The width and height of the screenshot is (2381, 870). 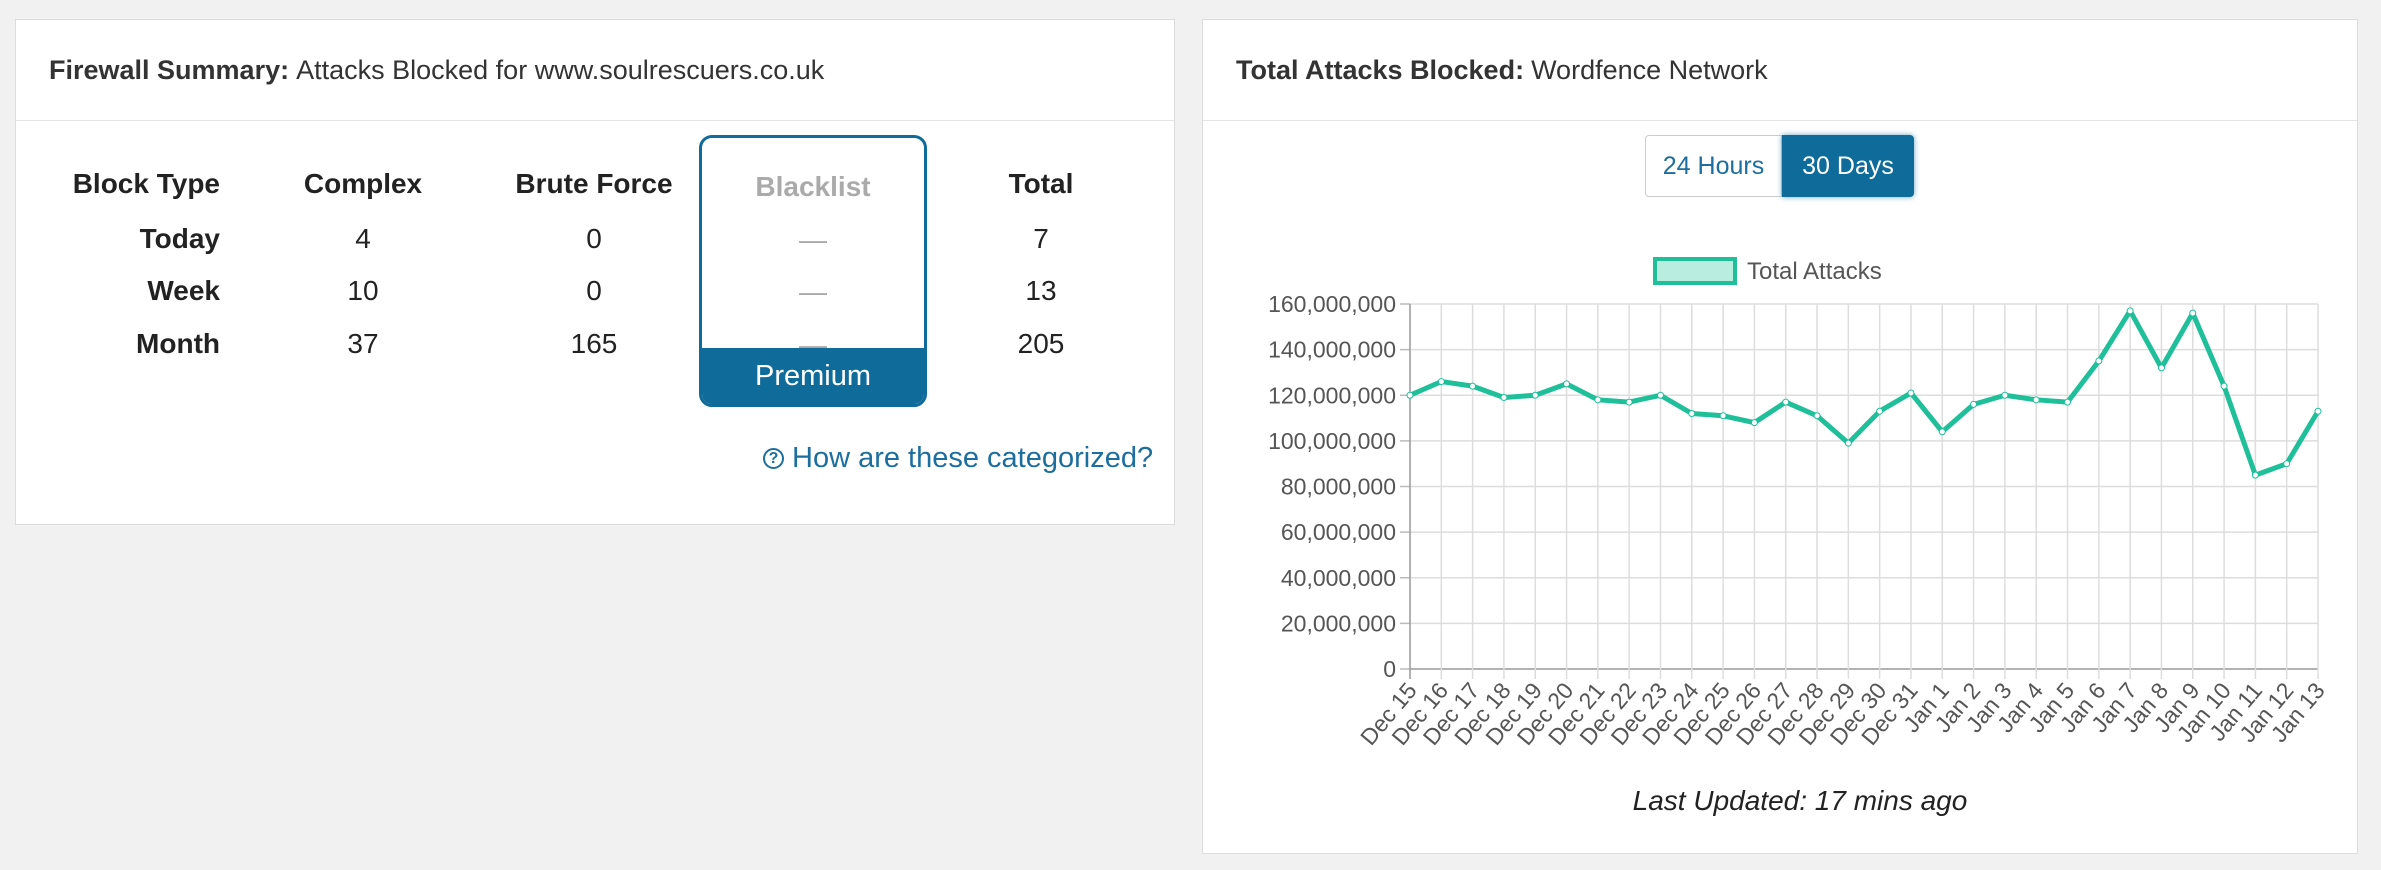 I want to click on header-blacklist: Blacklist, so click(x=813, y=186).